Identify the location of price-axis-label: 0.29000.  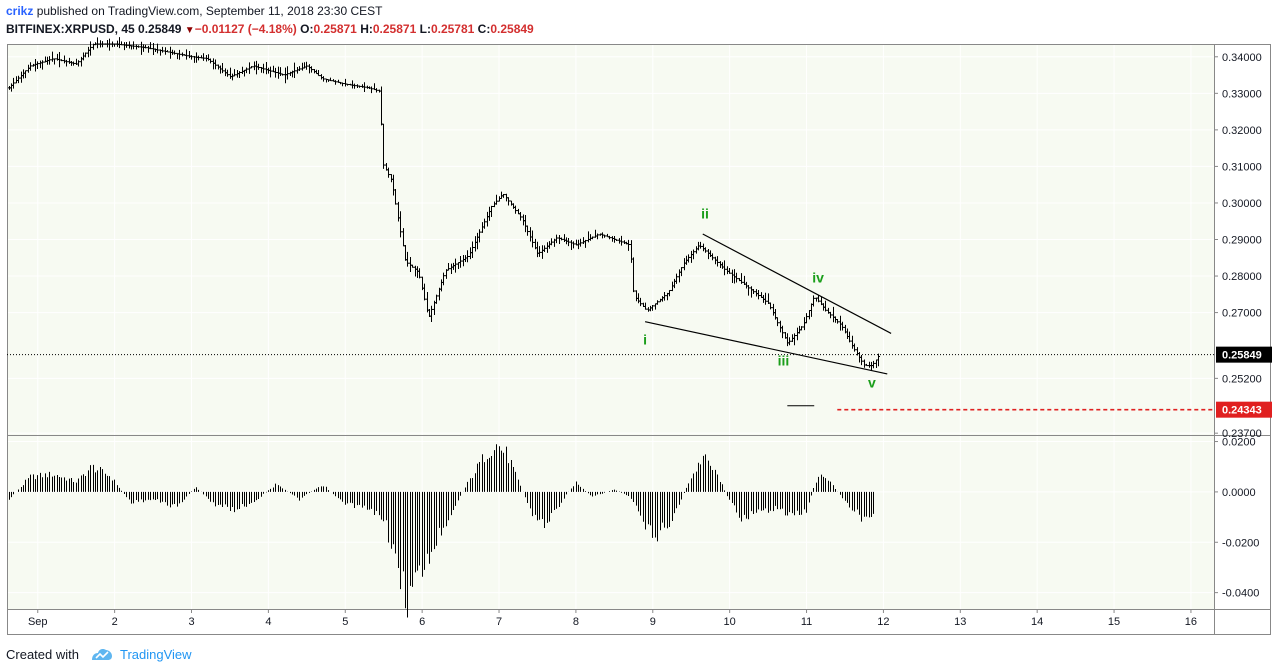
(1242, 241).